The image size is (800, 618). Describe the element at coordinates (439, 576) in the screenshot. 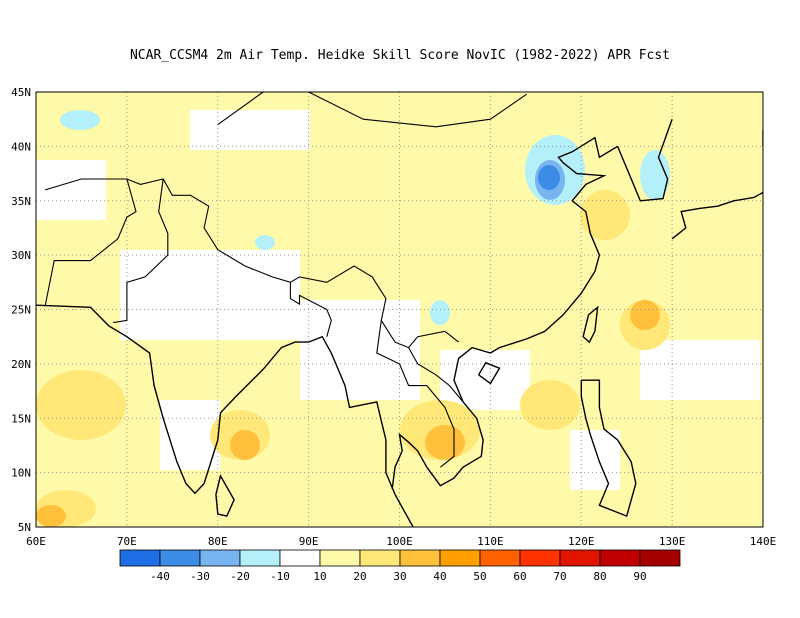

I see `colorbar-label: 40` at that location.